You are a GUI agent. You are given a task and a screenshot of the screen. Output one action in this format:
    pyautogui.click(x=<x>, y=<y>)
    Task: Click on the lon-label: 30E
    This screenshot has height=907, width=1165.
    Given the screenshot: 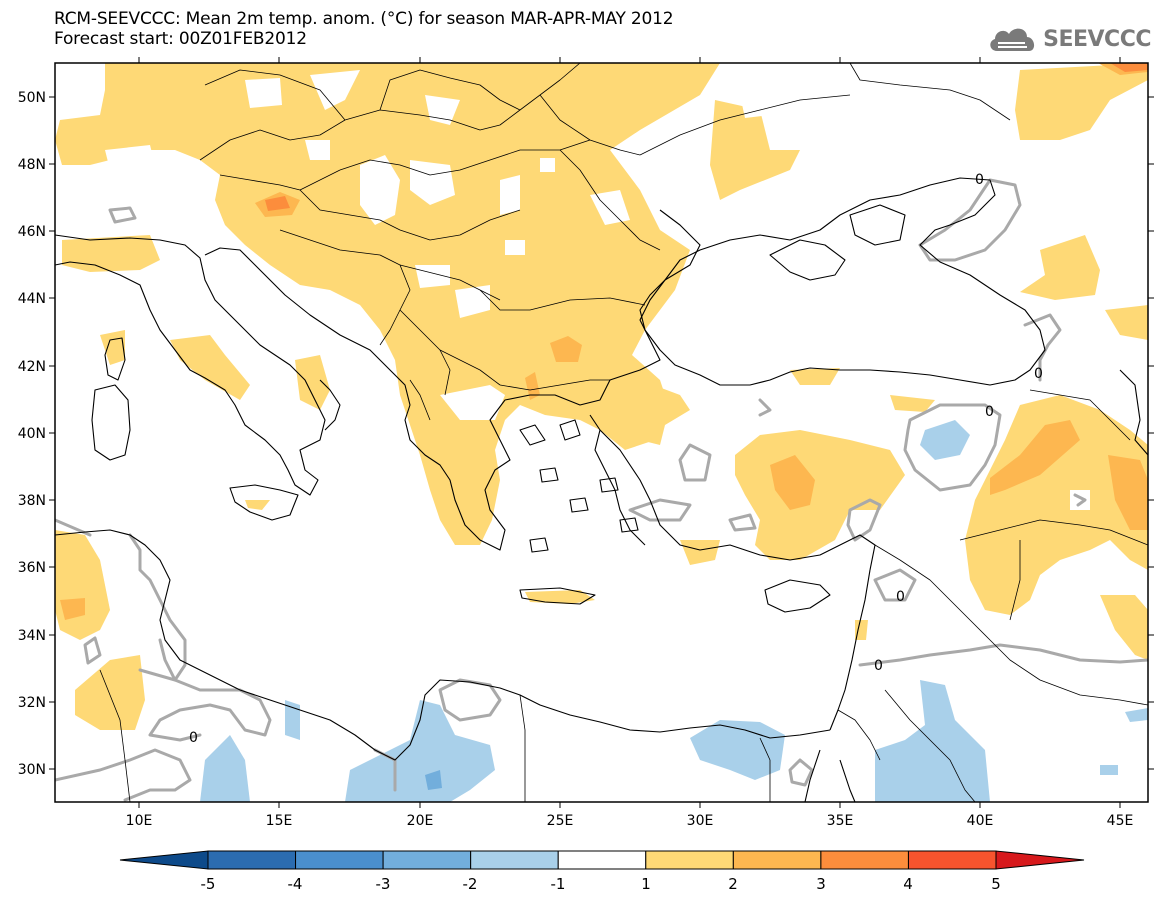 What is the action you would take?
    pyautogui.click(x=700, y=821)
    